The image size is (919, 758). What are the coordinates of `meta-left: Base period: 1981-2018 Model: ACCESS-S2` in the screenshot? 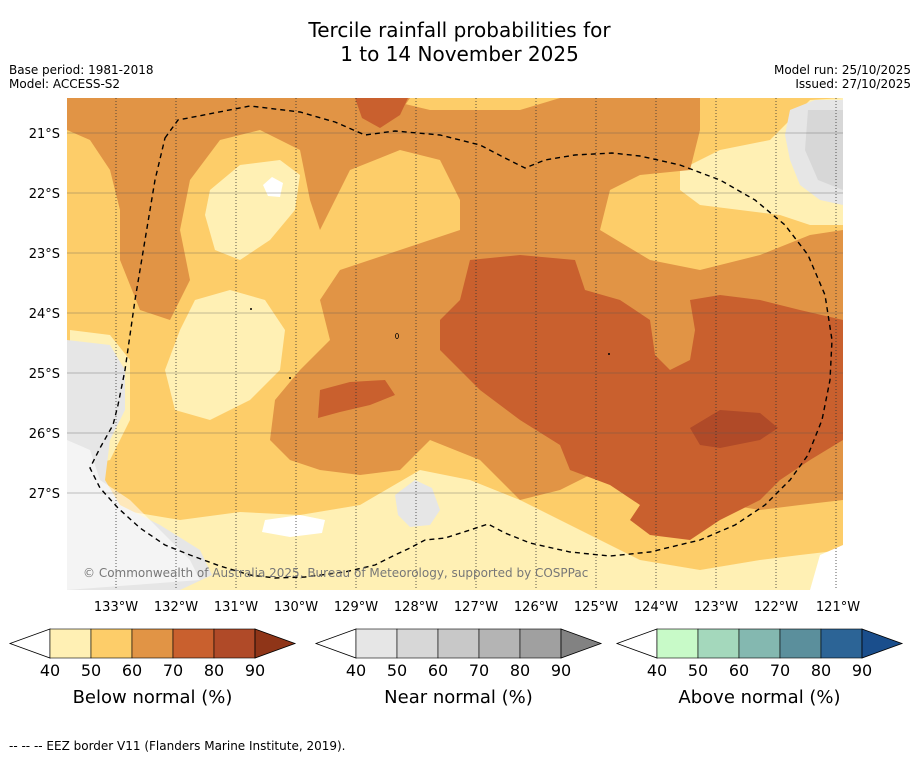 It's located at (81, 77).